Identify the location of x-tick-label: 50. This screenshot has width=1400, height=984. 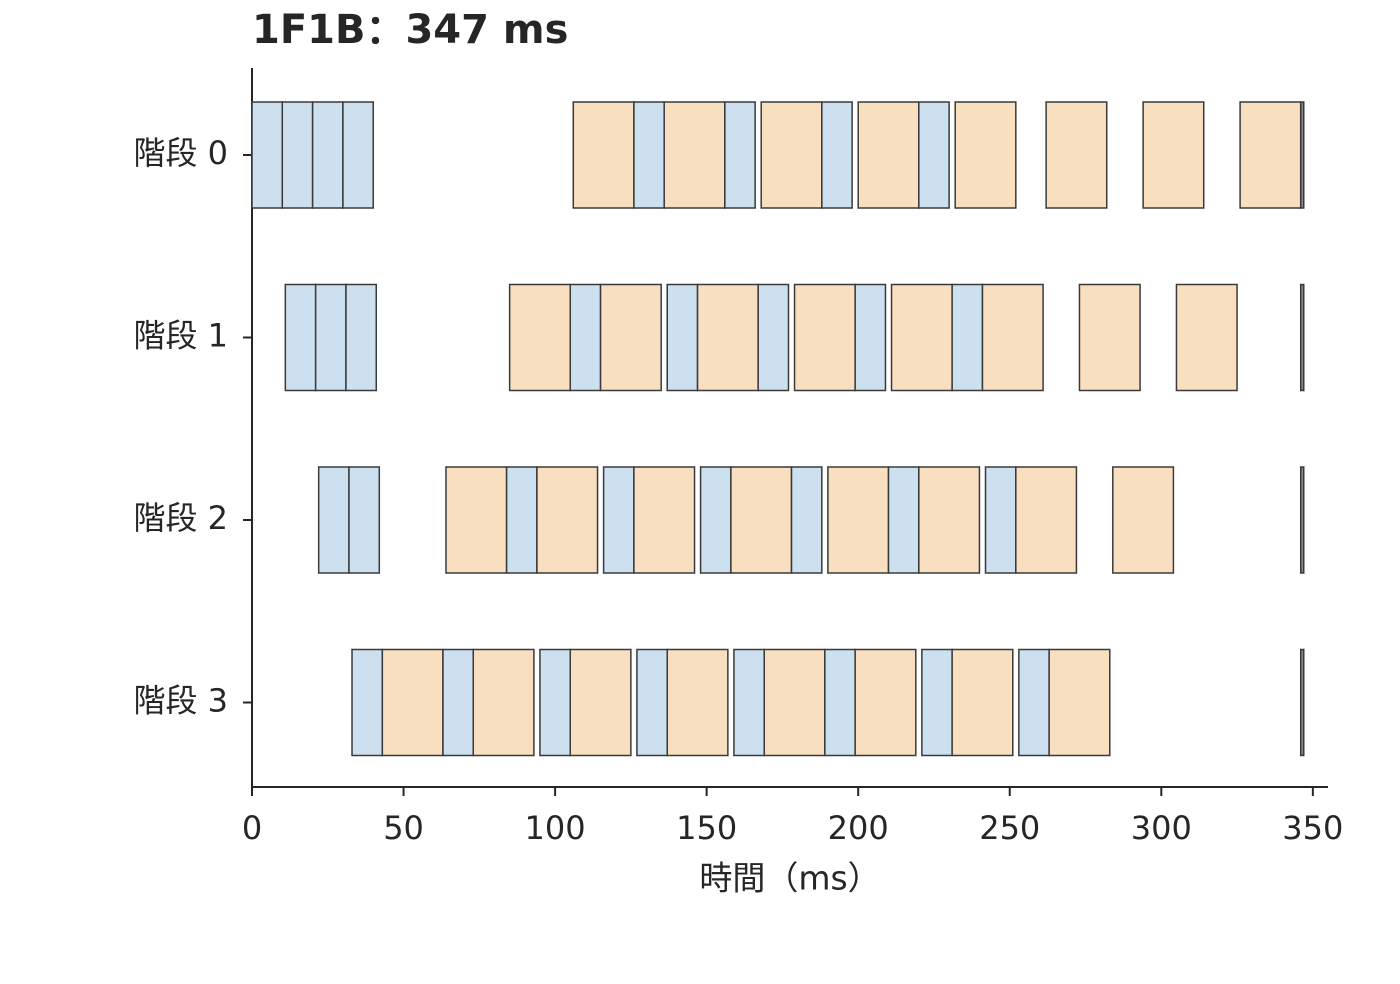
(403, 828).